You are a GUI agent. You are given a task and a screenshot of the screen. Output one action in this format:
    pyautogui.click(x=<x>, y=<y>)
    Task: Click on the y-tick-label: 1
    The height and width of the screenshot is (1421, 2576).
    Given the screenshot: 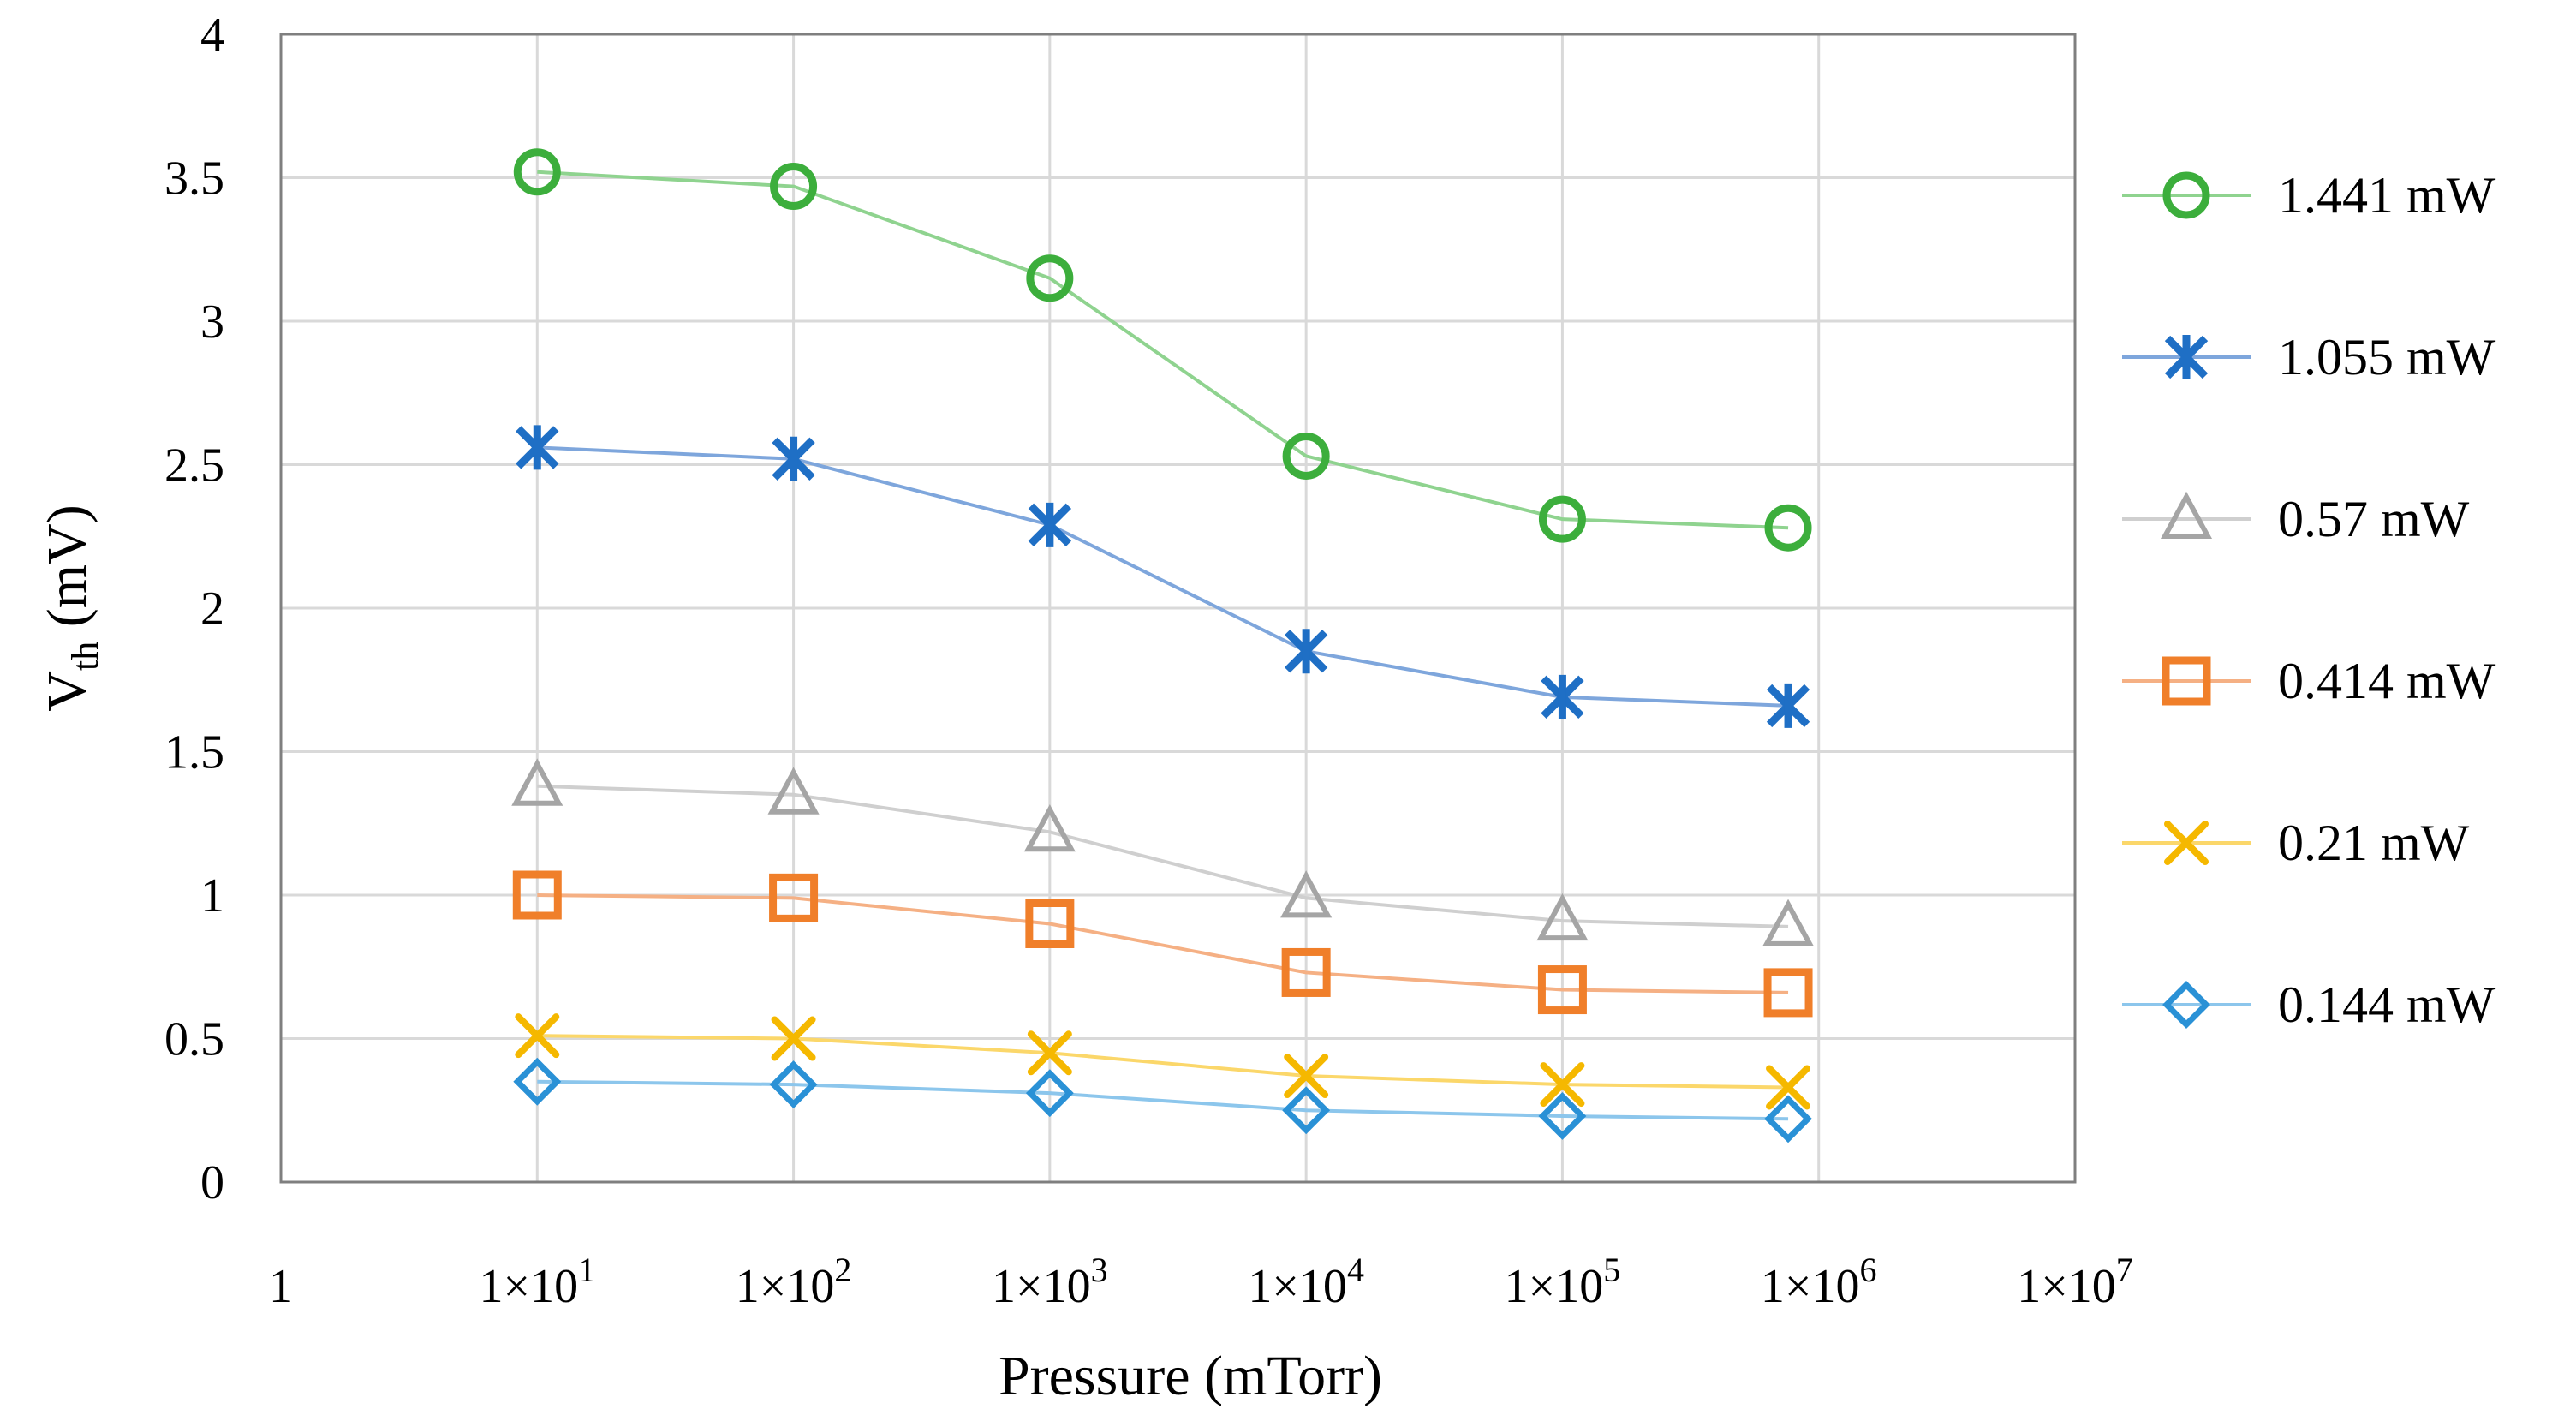 What is the action you would take?
    pyautogui.click(x=212, y=895)
    